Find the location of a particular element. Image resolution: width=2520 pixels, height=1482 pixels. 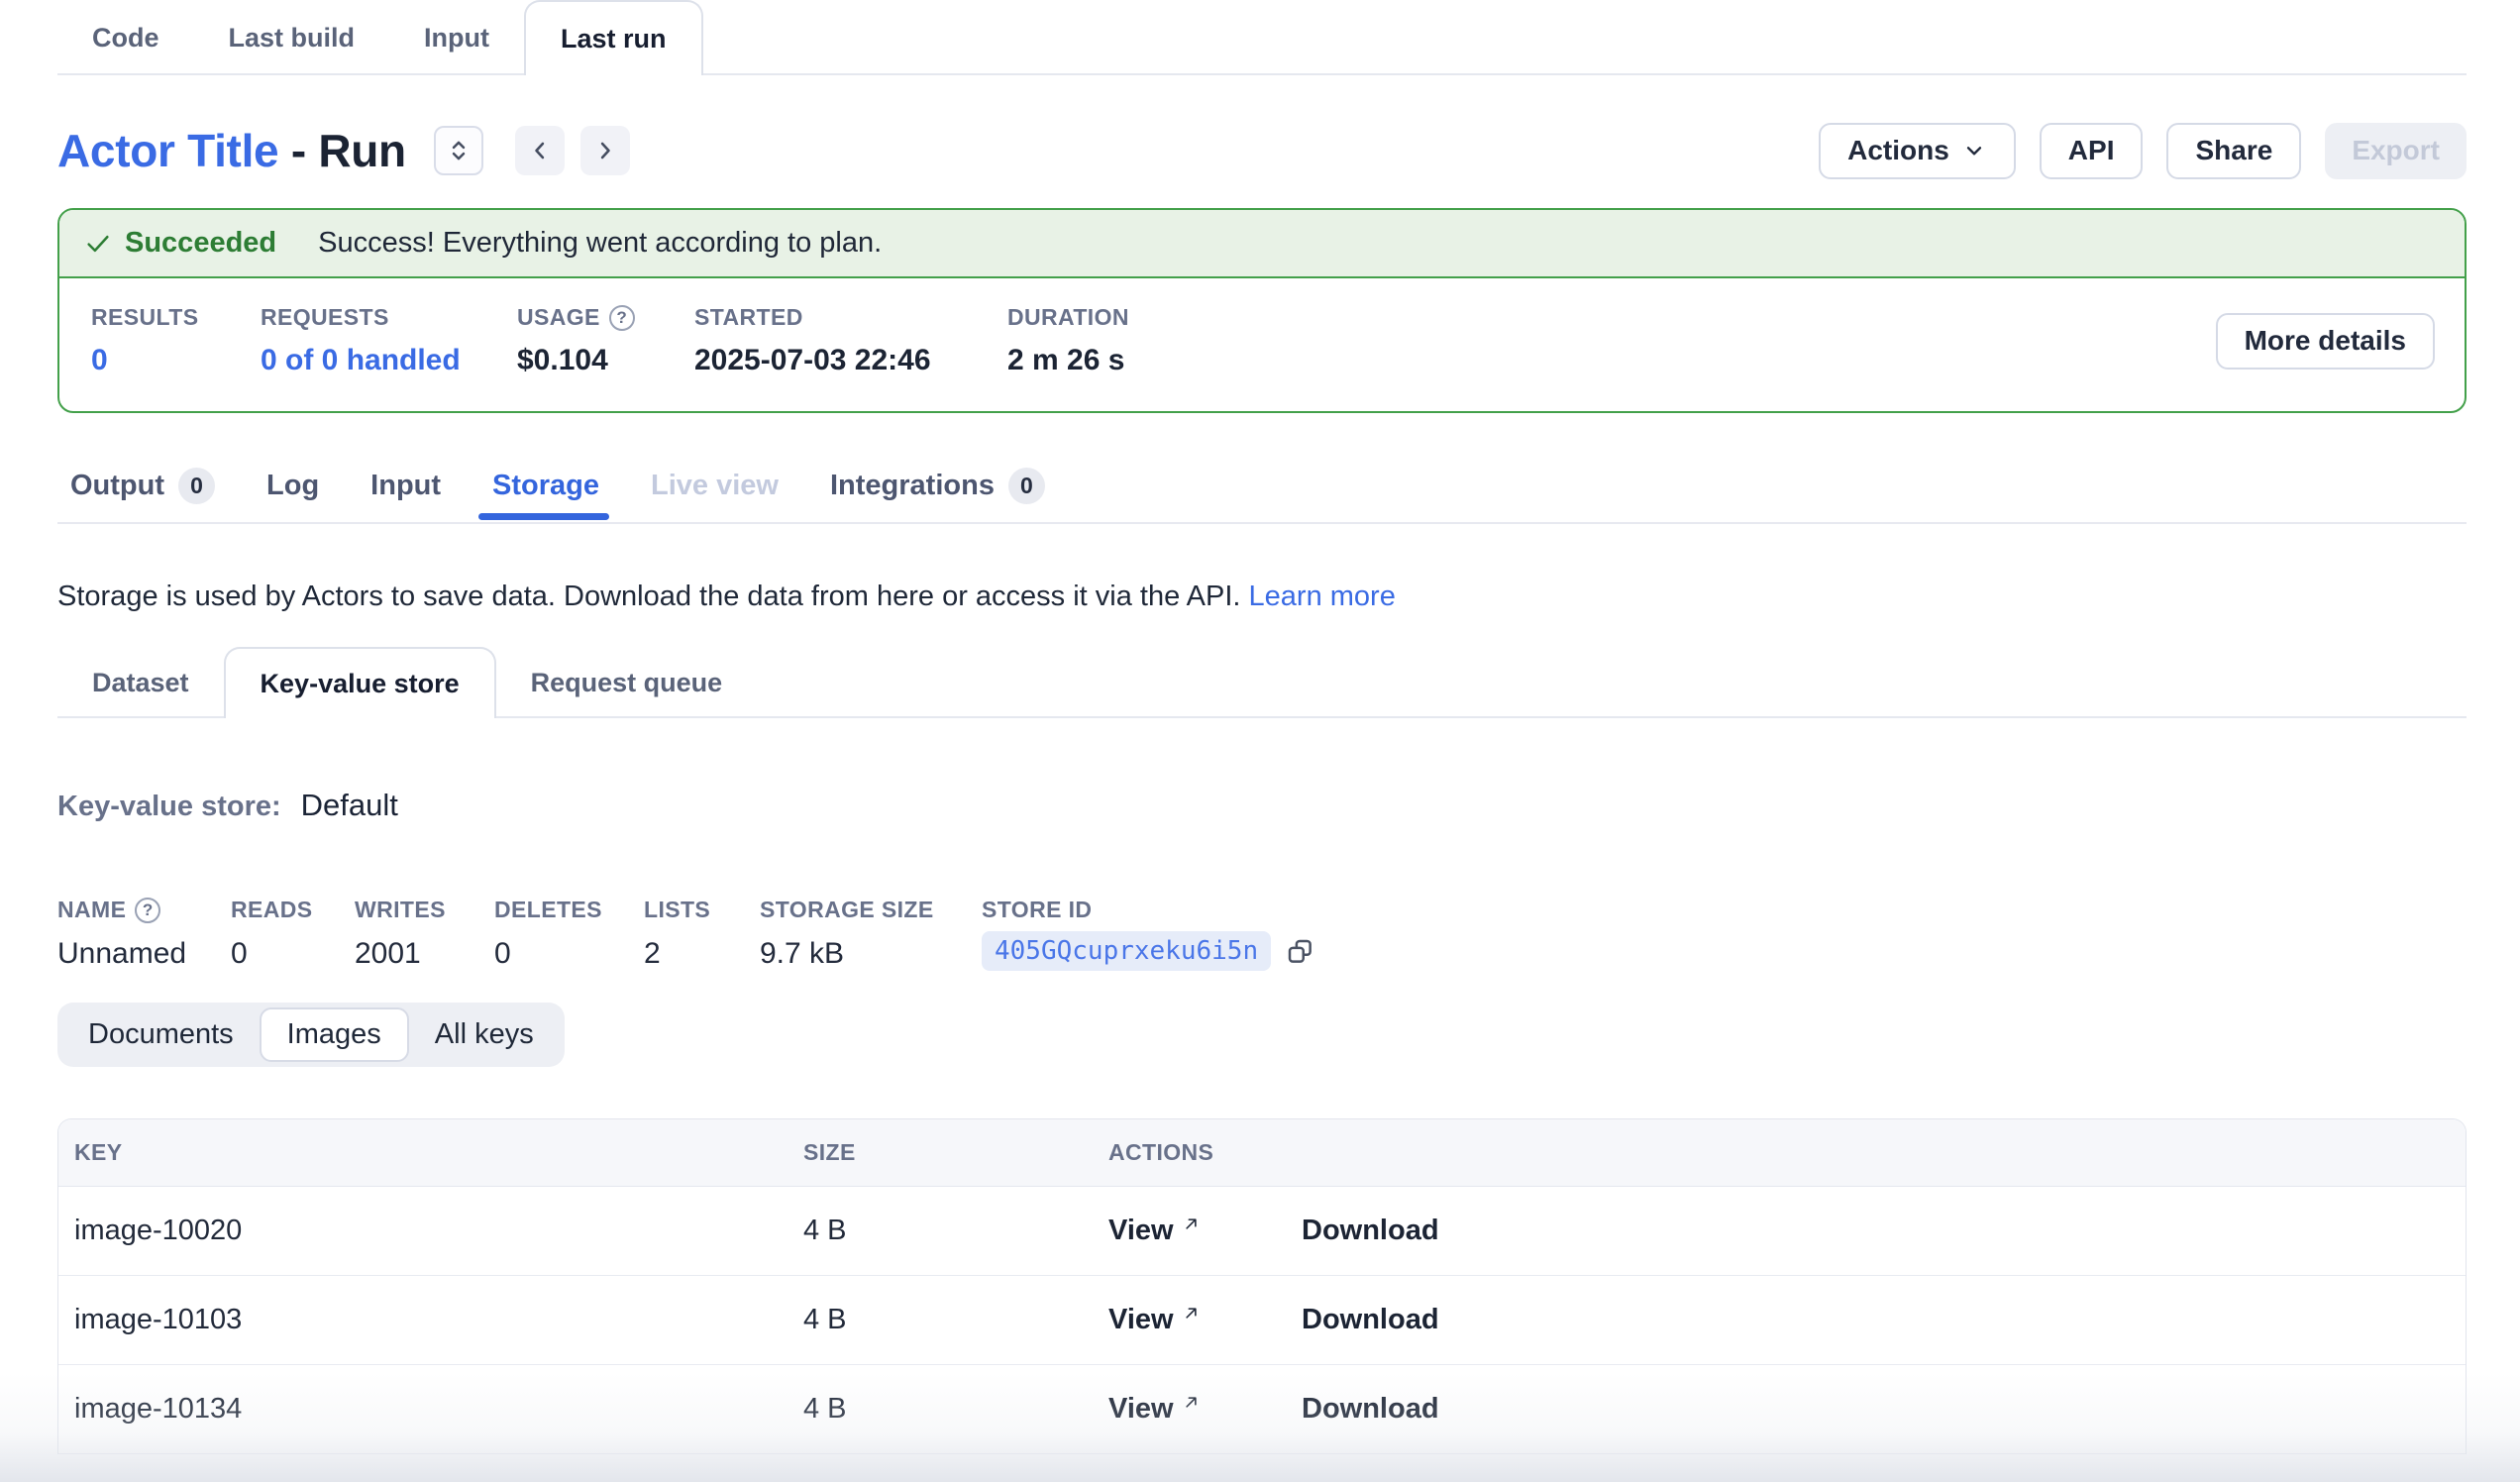

tab-dataset: Dataset is located at coordinates (140, 682).